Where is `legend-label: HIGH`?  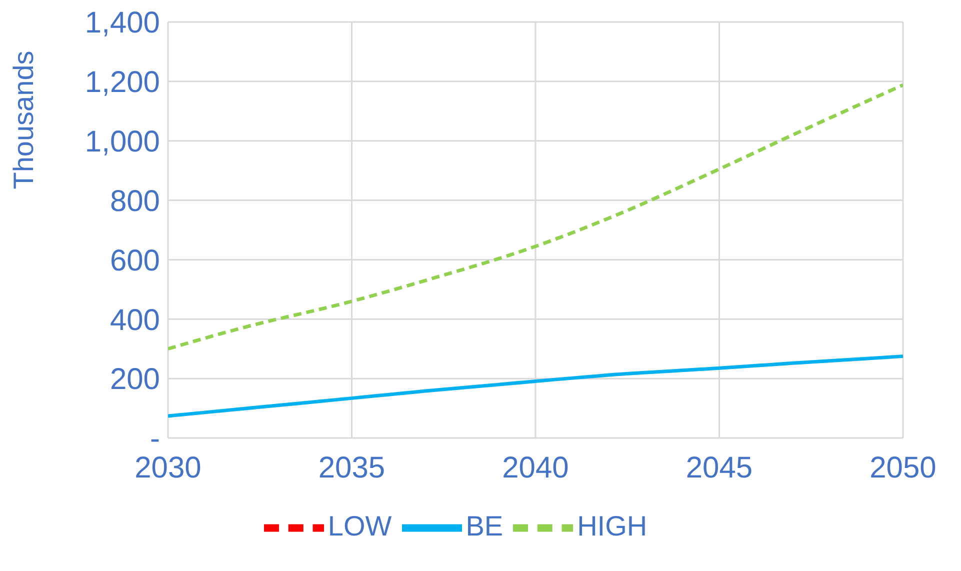 legend-label: HIGH is located at coordinates (612, 526).